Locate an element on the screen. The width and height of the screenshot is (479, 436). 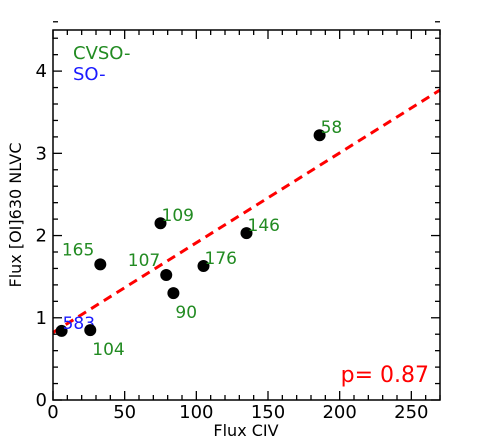
point-label: 109 is located at coordinates (178, 216).